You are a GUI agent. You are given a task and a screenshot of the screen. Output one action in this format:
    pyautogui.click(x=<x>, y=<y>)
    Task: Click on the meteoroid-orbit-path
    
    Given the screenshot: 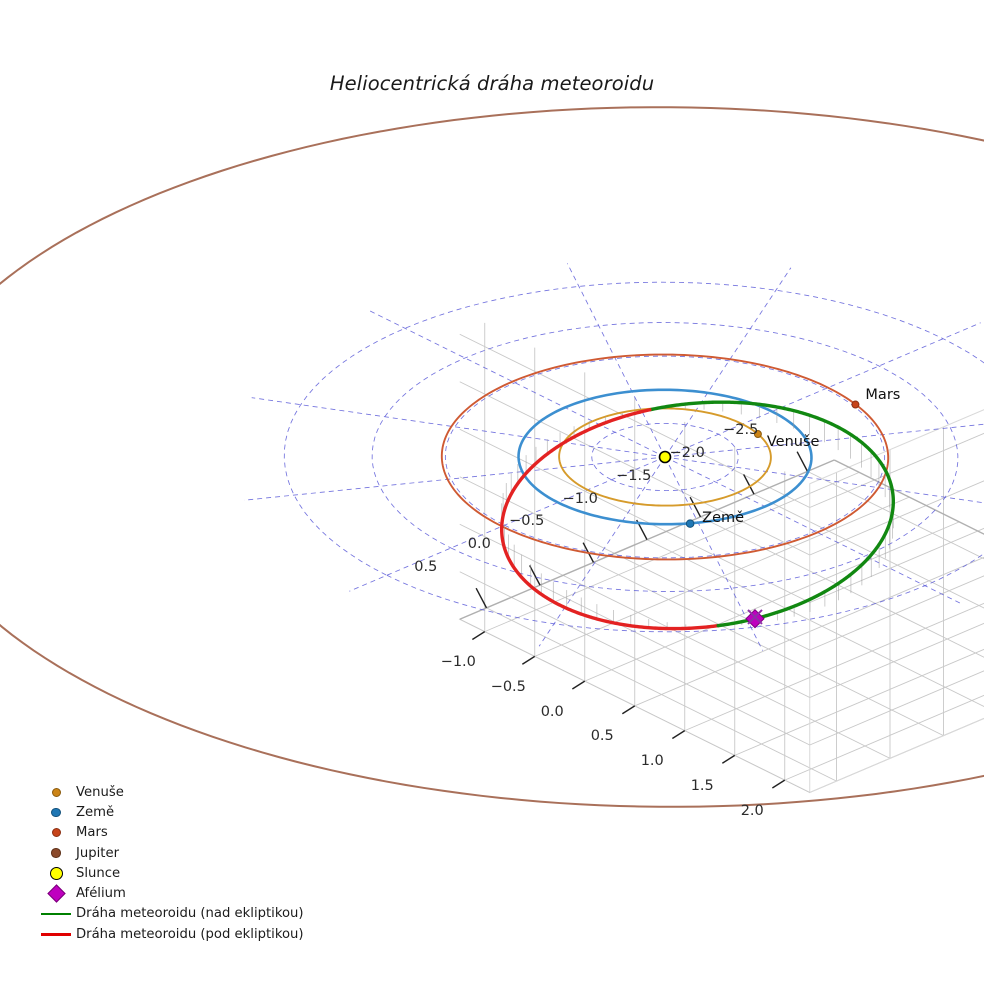 What is the action you would take?
    pyautogui.click(x=697, y=515)
    